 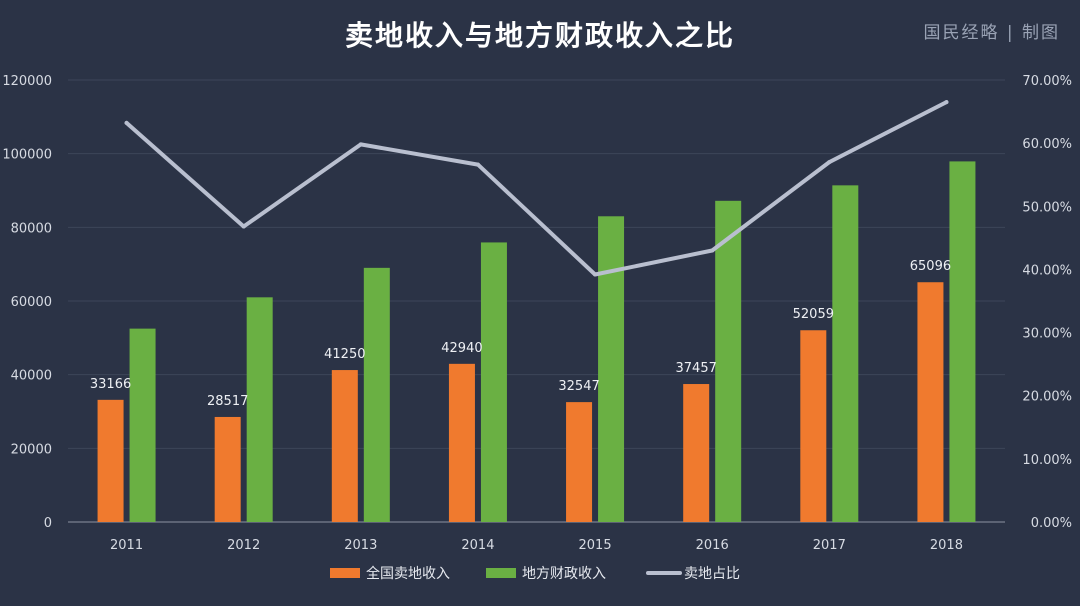 What do you see at coordinates (1047, 397) in the screenshot?
I see `right-tick-label: 20.00%` at bounding box center [1047, 397].